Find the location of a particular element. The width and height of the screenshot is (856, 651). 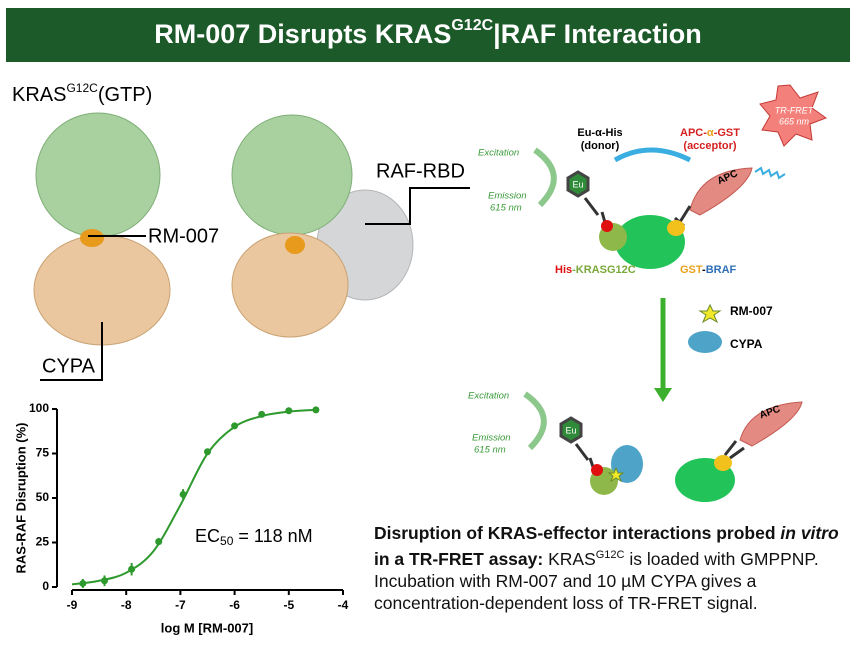

y-tick-label: 100 is located at coordinates (39, 408).